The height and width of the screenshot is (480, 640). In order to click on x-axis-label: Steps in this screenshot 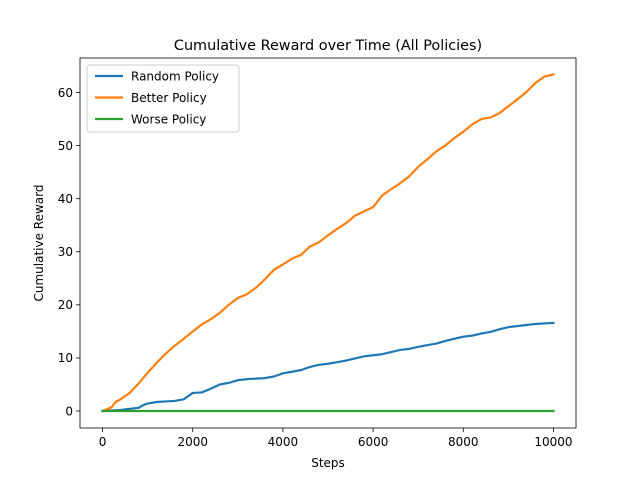, I will do `click(328, 463)`.